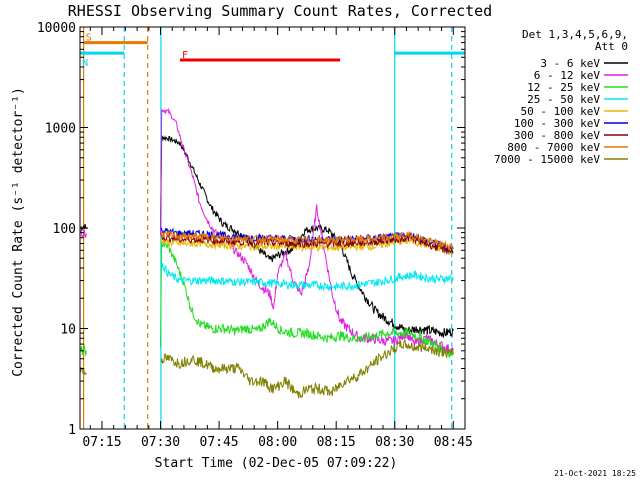  What do you see at coordinates (18, 232) in the screenshot?
I see `y-axis-label: Corrected Count Rate (s⁻¹ detector⁻¹)` at bounding box center [18, 232].